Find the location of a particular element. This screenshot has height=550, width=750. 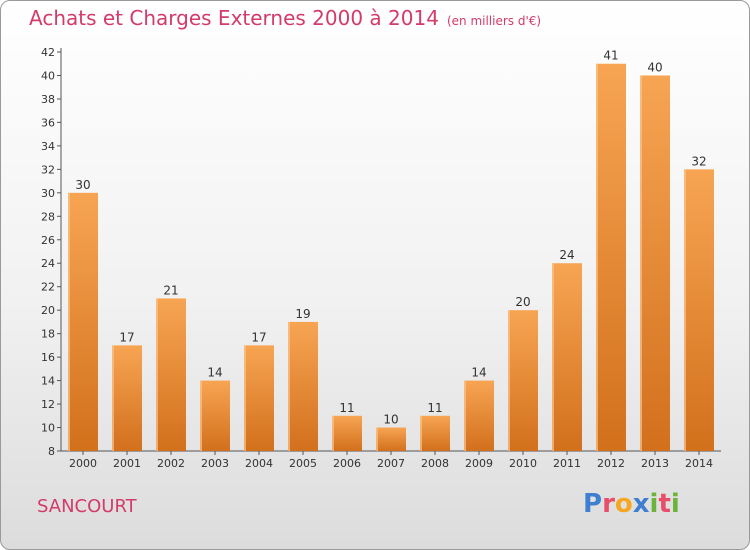

bar-group: 19 is located at coordinates (303, 379).